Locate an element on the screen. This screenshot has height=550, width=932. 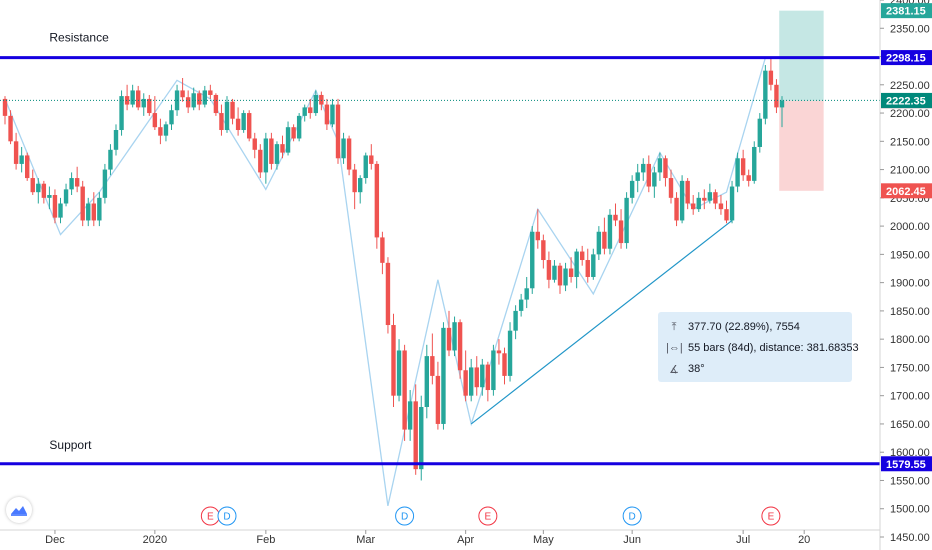
time-axis: Dec 2020 Feb Mar Apr May Jun Jul 20 is located at coordinates (440, 537).